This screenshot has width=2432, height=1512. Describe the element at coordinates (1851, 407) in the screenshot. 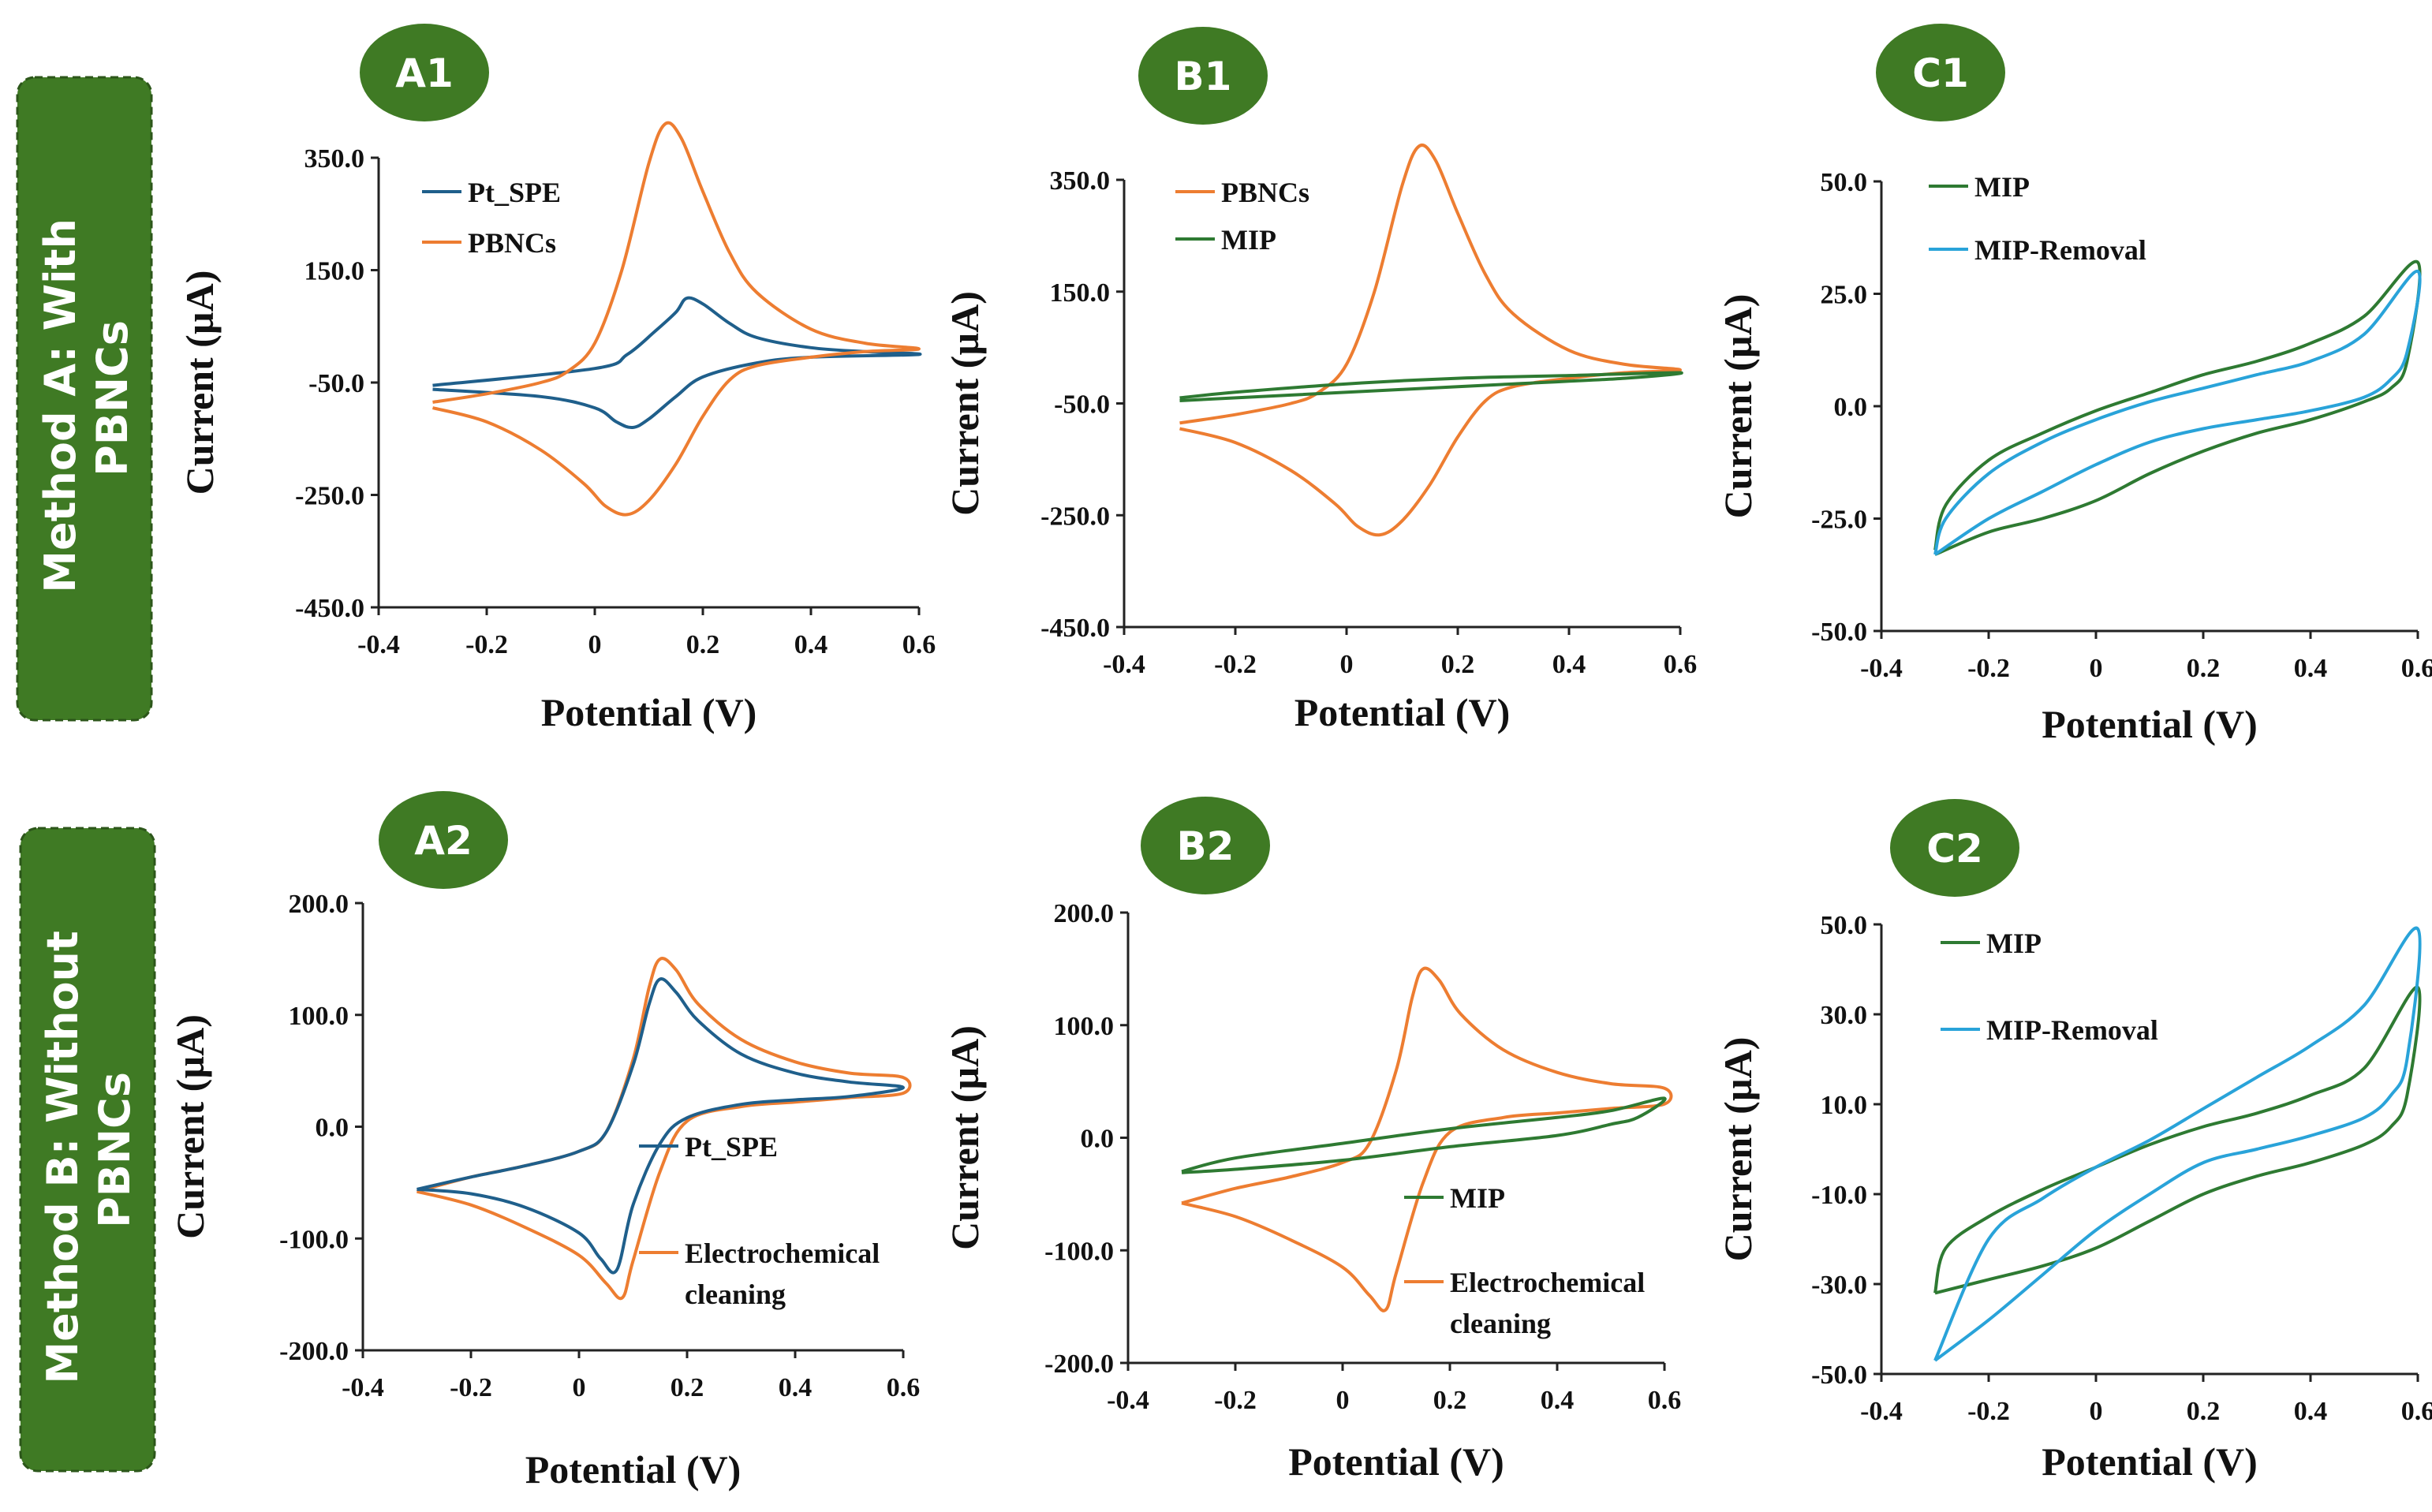

I see `y-tick-label: 0.0` at that location.